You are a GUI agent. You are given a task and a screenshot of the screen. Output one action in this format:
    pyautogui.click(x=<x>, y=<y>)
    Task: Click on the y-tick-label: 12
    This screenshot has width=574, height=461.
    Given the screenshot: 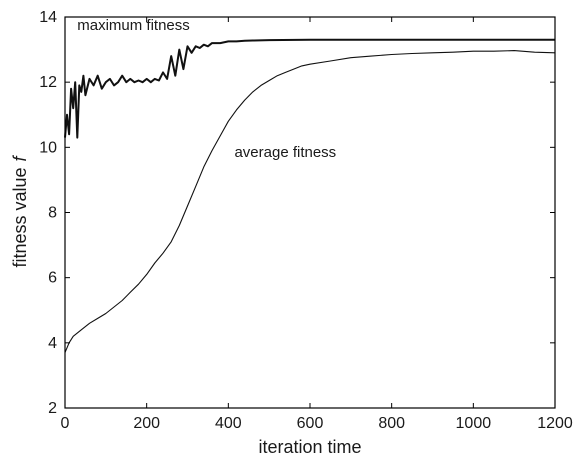 What is the action you would take?
    pyautogui.click(x=48, y=82)
    